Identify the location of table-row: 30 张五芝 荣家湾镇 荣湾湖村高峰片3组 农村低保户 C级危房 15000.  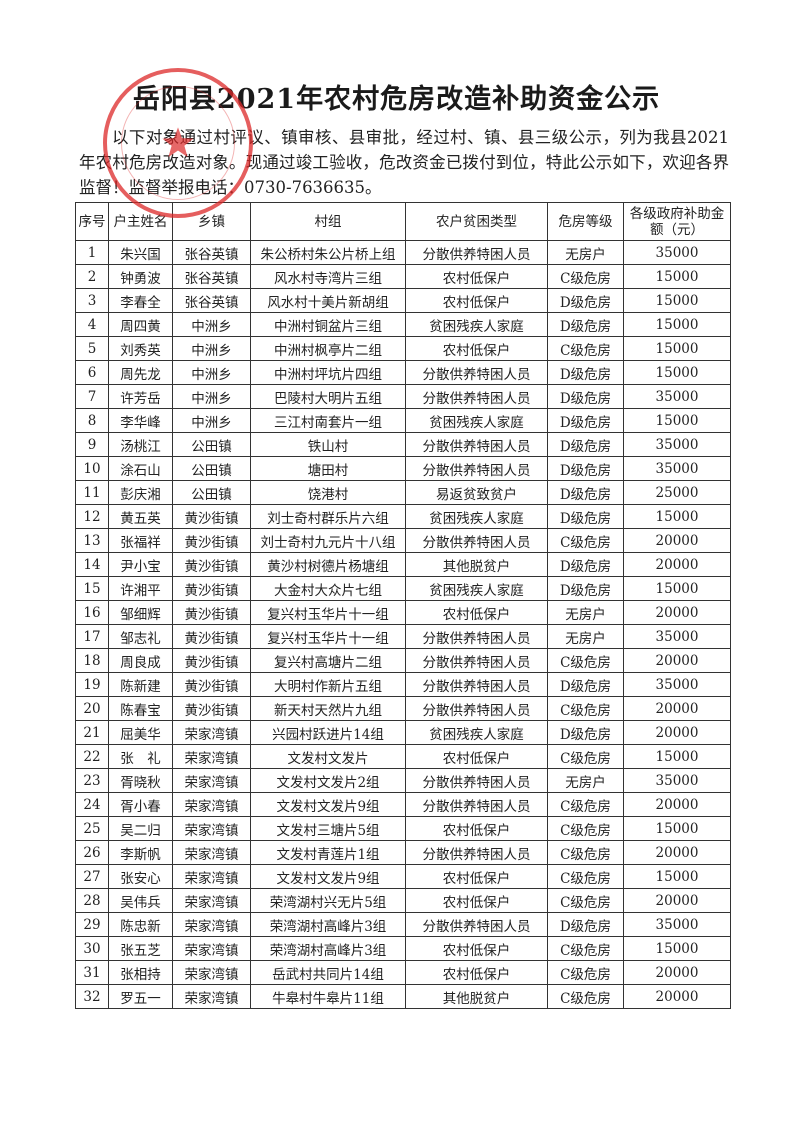
(403, 948).